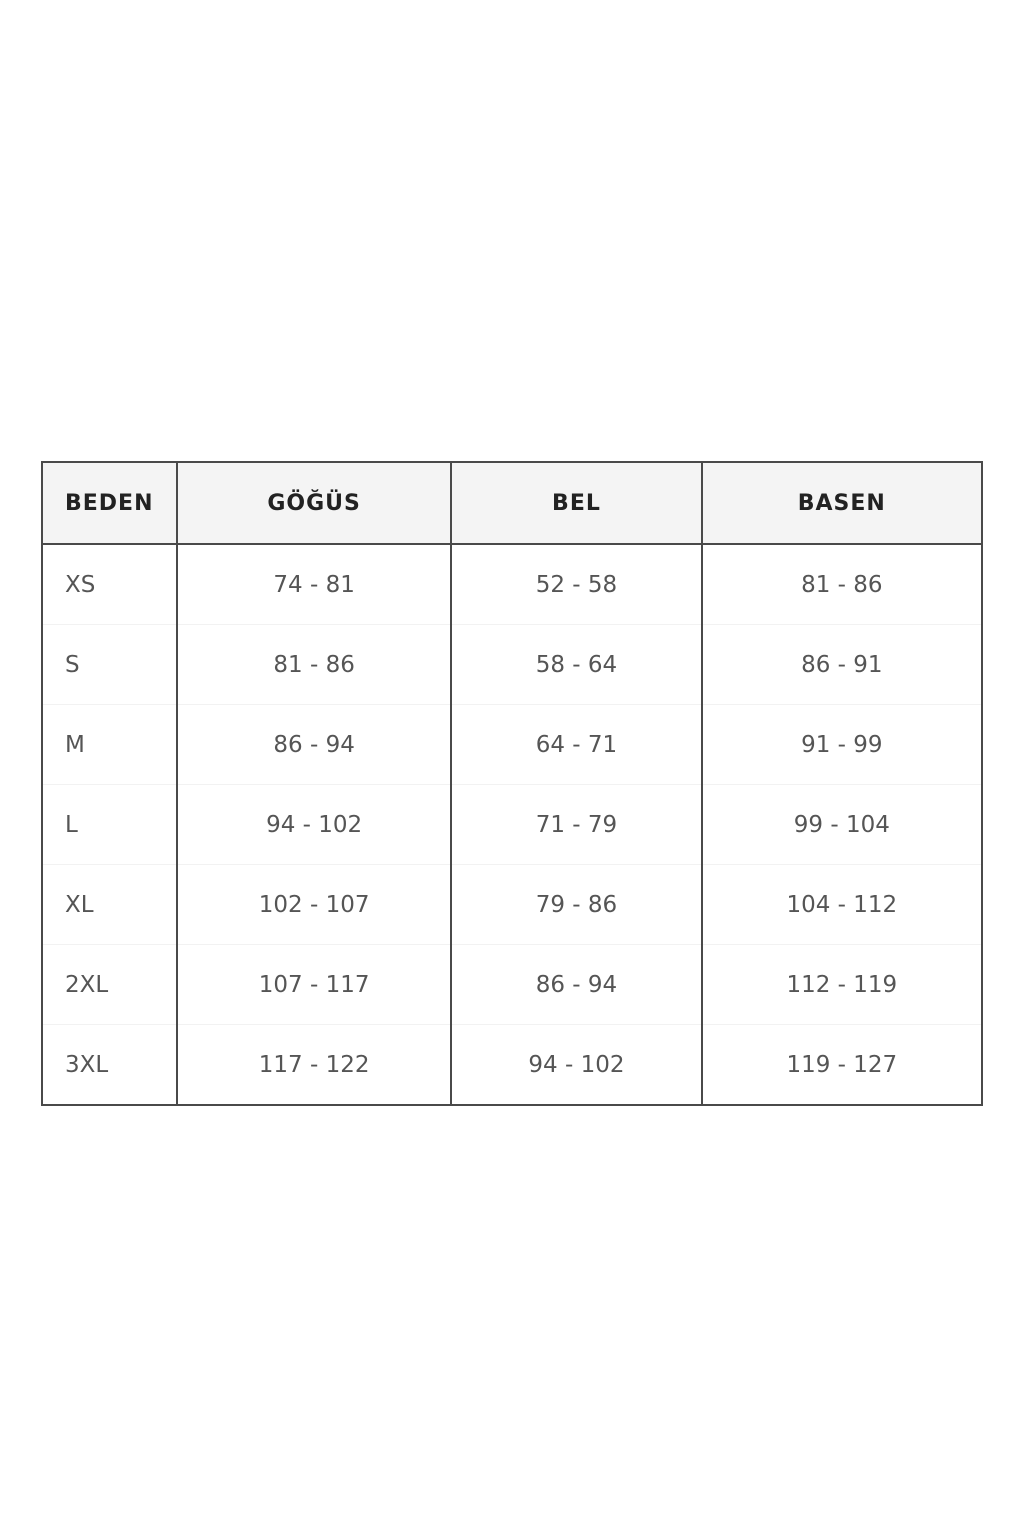  What do you see at coordinates (577, 904) in the screenshot?
I see `cell-waist: 79 - 86` at bounding box center [577, 904].